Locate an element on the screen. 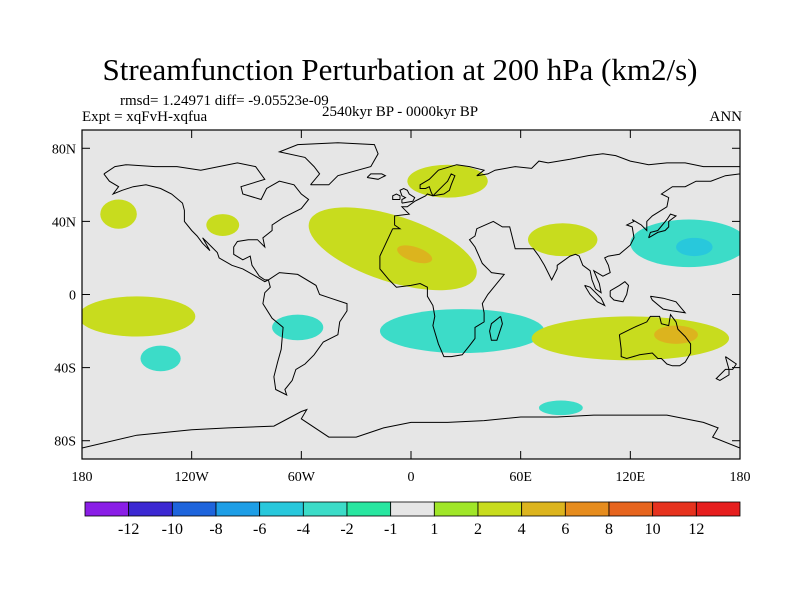 The width and height of the screenshot is (800, 600). season-label: ANN is located at coordinates (726, 117).